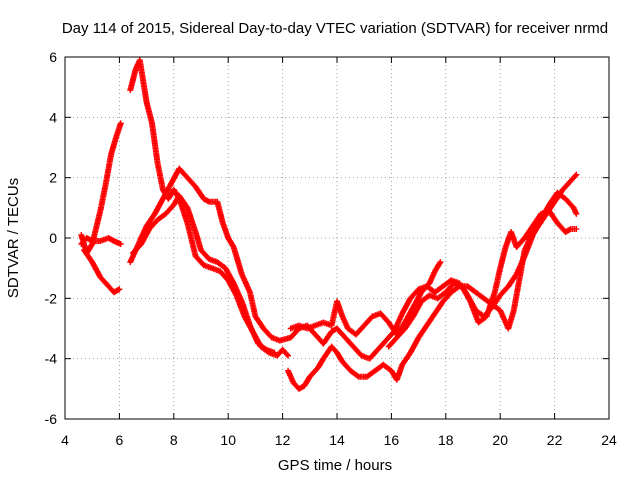  Describe the element at coordinates (53, 57) in the screenshot. I see `y-tick-label: 6` at that location.